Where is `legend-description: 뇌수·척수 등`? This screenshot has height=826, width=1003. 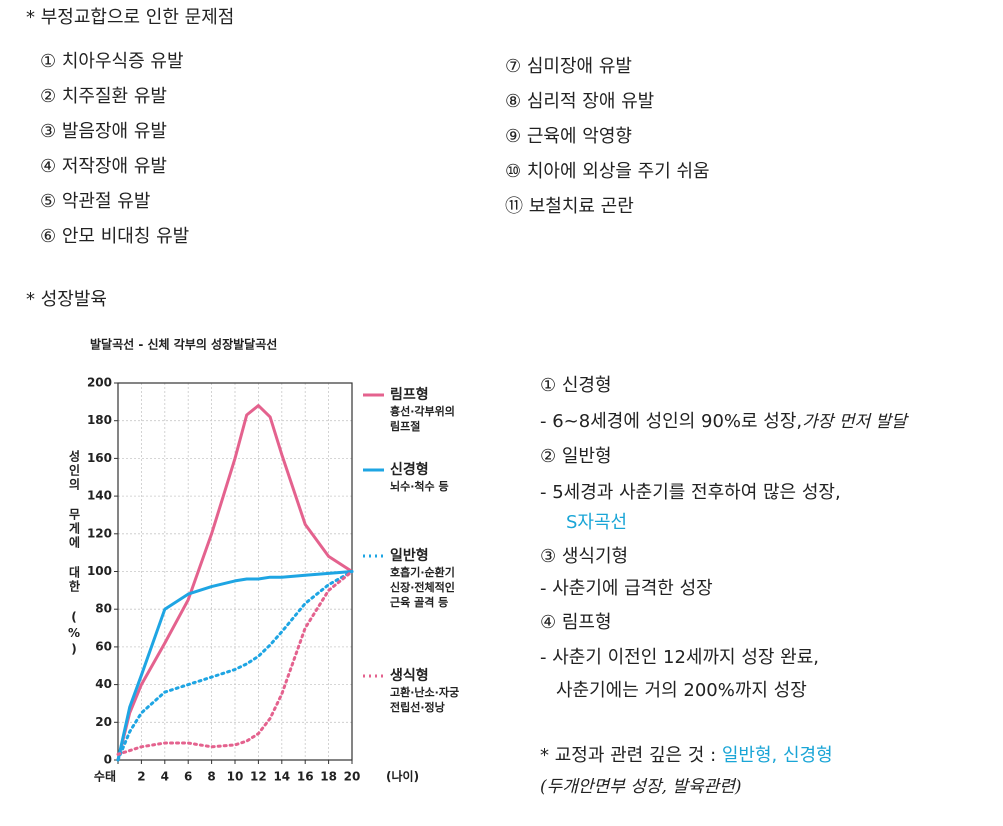
legend-description: 뇌수·척수 등 is located at coordinates (419, 486).